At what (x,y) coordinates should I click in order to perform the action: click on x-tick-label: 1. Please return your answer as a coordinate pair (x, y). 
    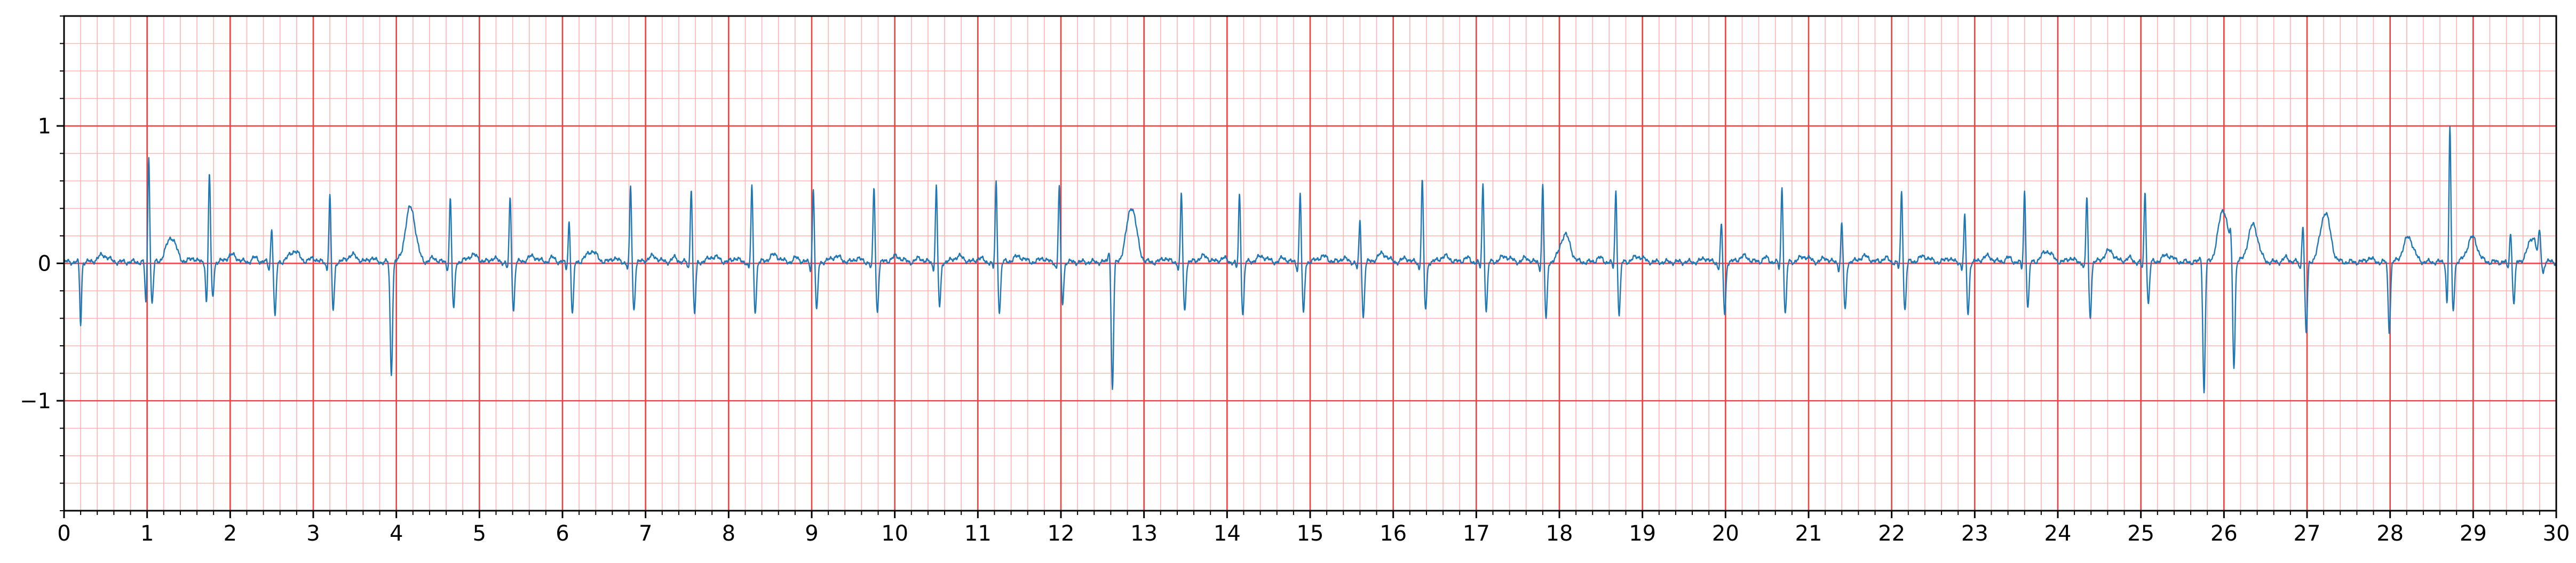
    Looking at the image, I should click on (147, 533).